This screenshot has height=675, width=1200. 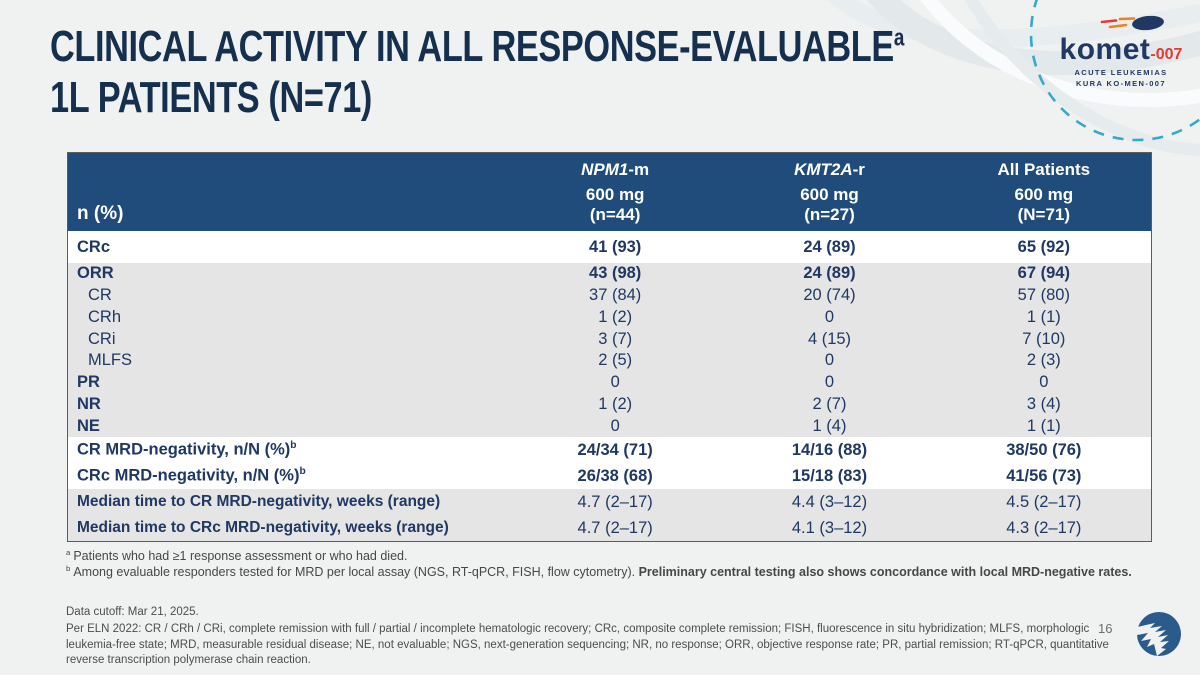 I want to click on cell-value: 41/56 (73), so click(x=1044, y=475).